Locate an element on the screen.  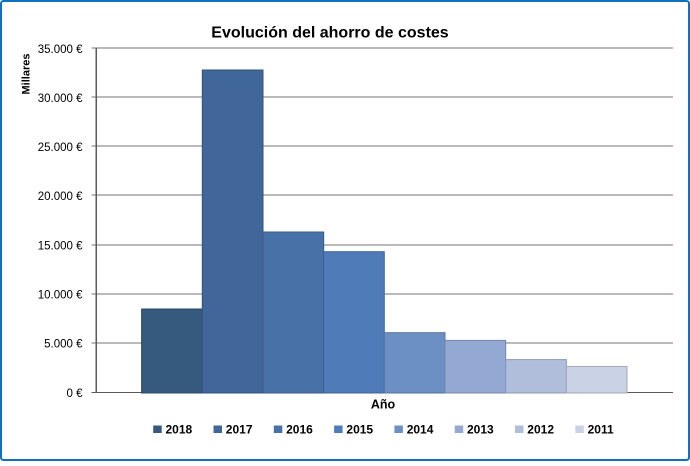
svg-text: 30.000 € is located at coordinates (60, 99).